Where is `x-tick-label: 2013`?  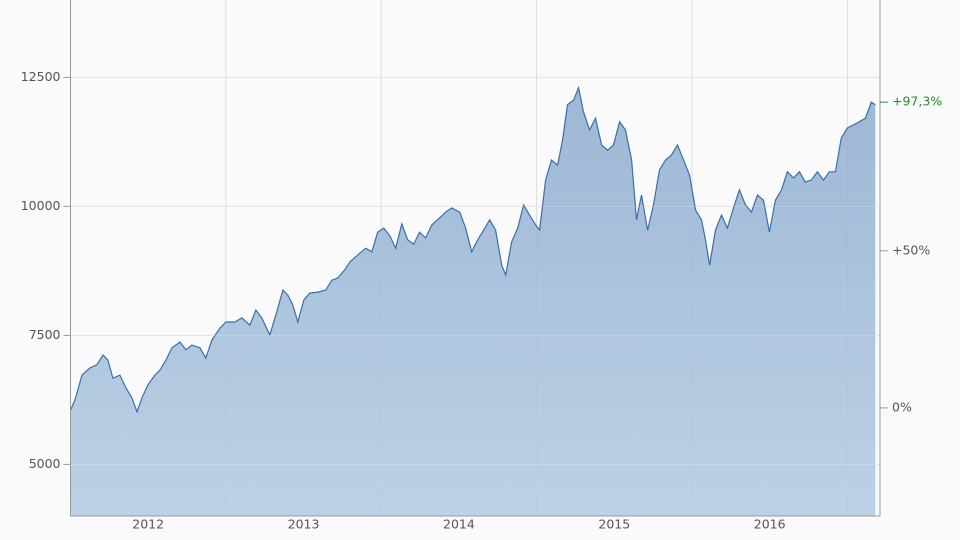
x-tick-label: 2013 is located at coordinates (304, 524).